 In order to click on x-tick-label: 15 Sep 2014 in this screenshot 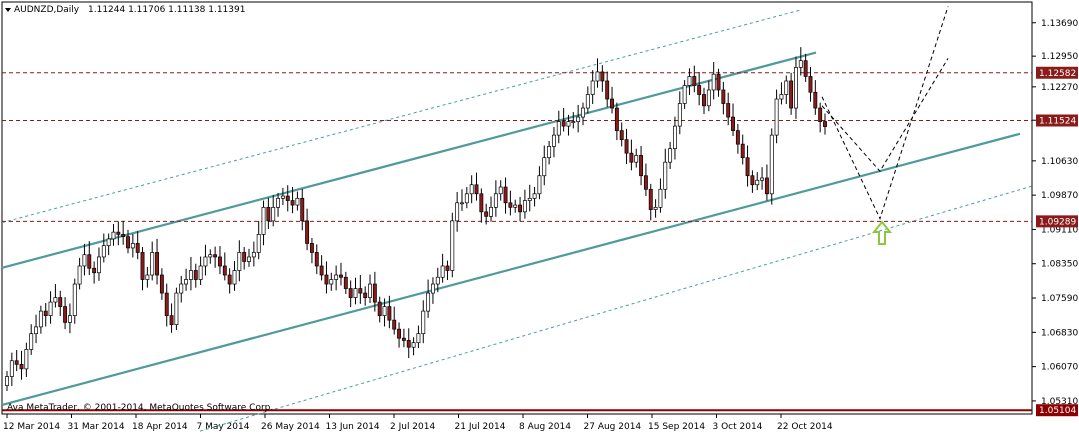, I will do `click(676, 427)`.